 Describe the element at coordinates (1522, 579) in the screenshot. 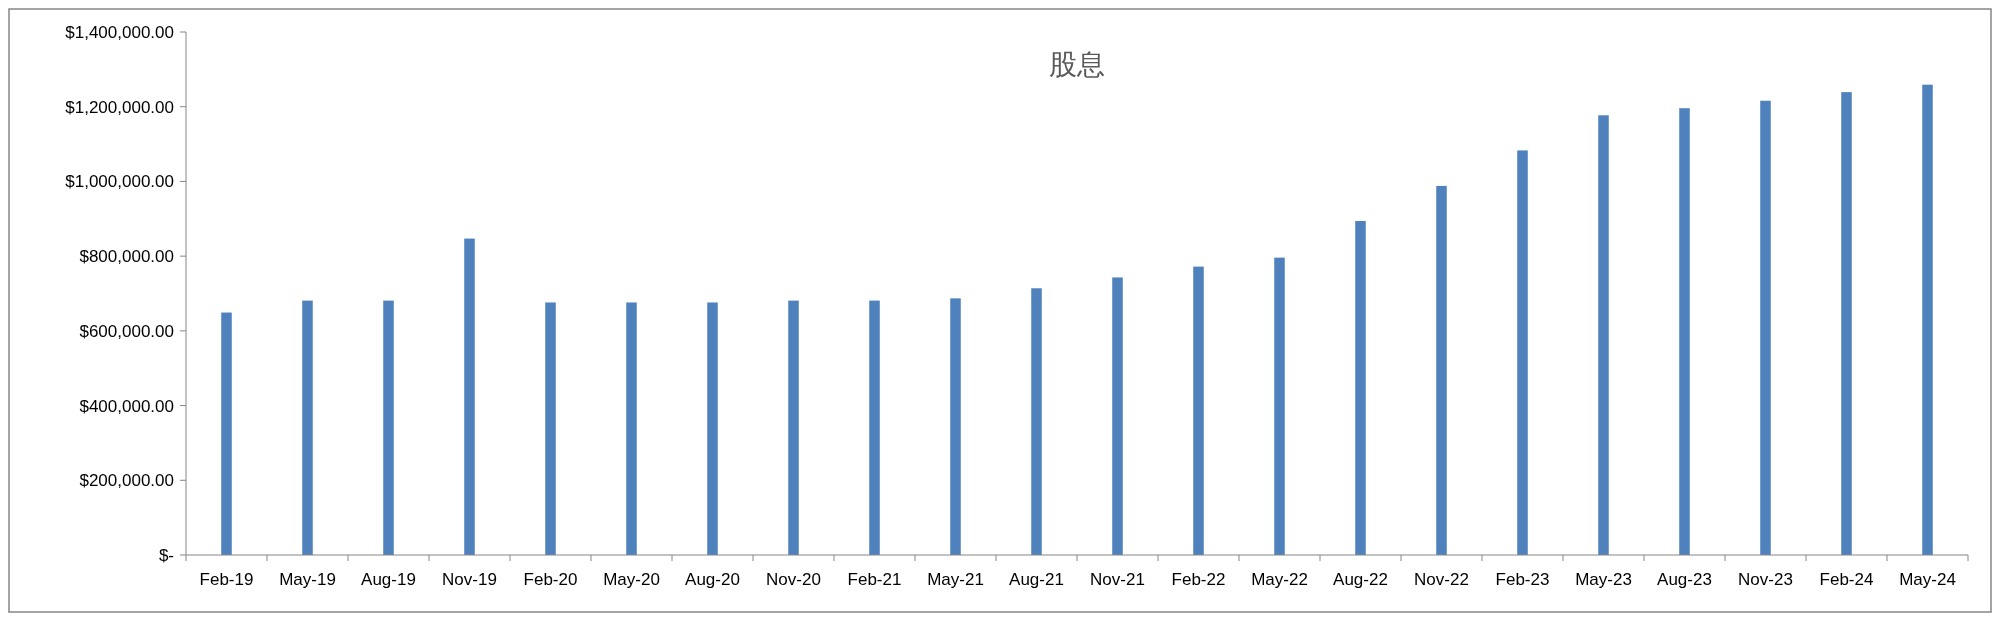

I see `x-tick-label: Feb-23` at that location.